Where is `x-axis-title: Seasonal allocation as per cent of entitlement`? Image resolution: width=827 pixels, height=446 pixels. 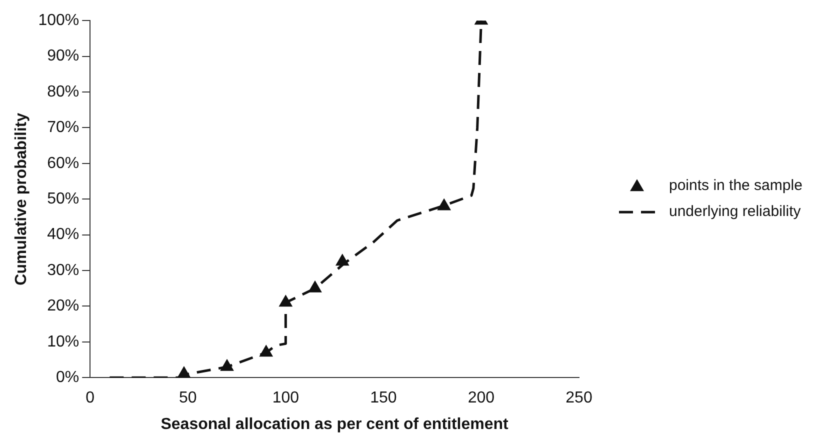
x-axis-title: Seasonal allocation as per cent of entitlement is located at coordinates (335, 424).